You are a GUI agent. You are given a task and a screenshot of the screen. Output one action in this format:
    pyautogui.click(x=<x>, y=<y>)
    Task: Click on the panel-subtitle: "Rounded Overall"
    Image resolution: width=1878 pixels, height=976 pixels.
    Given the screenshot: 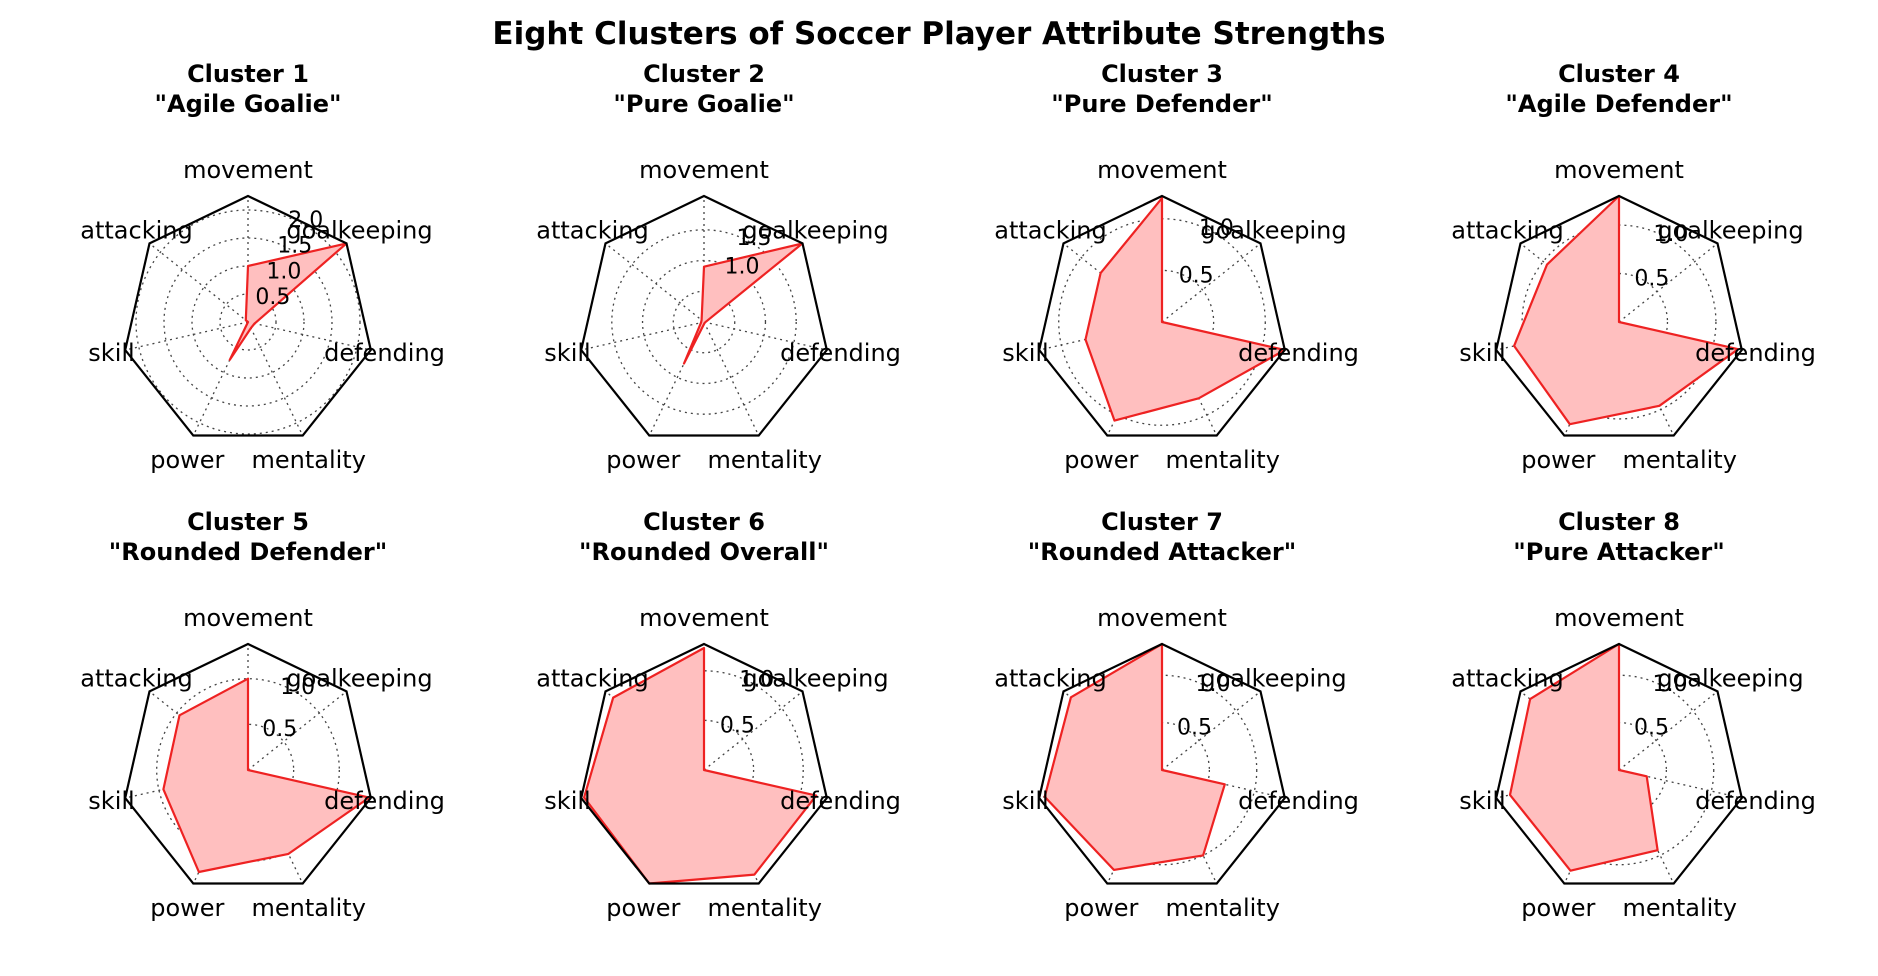 What is the action you would take?
    pyautogui.click(x=704, y=552)
    